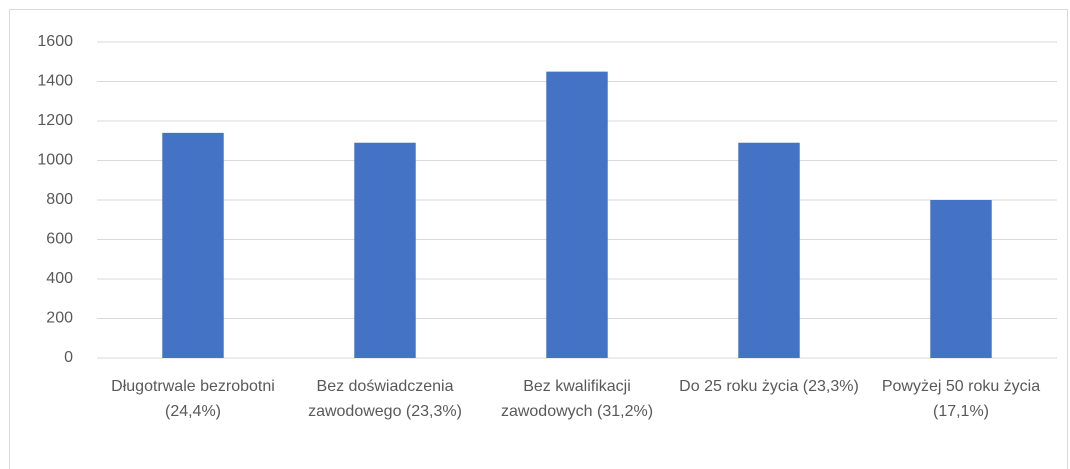 The width and height of the screenshot is (1070, 469). What do you see at coordinates (961, 399) in the screenshot?
I see `x-tick-label: Powyżej 50 roku życia (17,1%)` at bounding box center [961, 399].